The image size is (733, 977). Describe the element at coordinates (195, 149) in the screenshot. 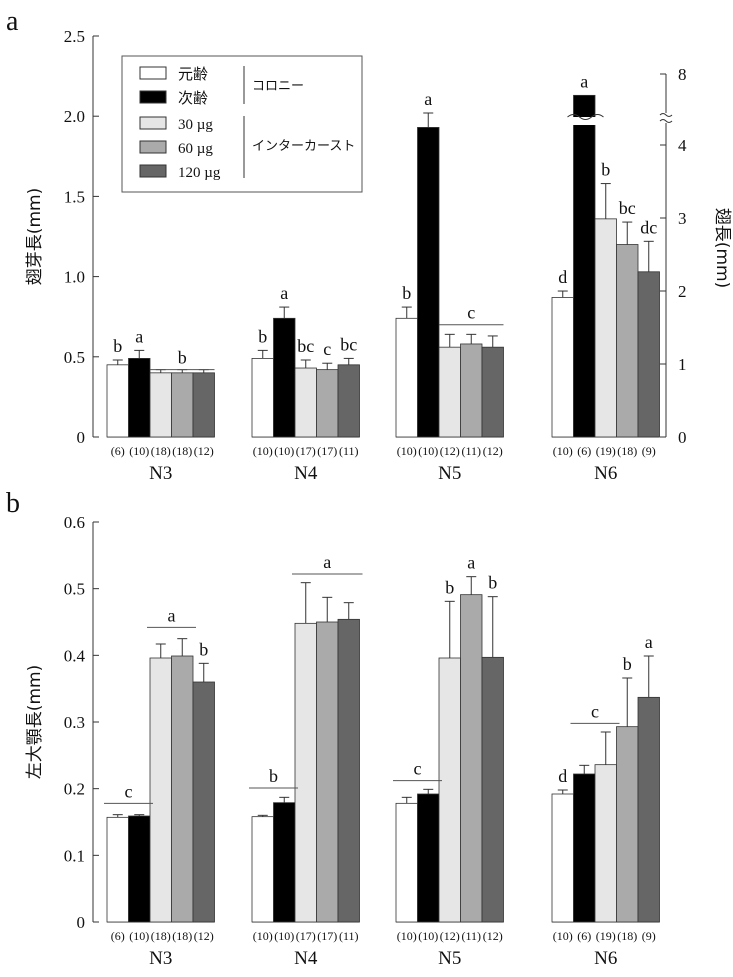

I see `legend-label-4: 60 µg` at that location.